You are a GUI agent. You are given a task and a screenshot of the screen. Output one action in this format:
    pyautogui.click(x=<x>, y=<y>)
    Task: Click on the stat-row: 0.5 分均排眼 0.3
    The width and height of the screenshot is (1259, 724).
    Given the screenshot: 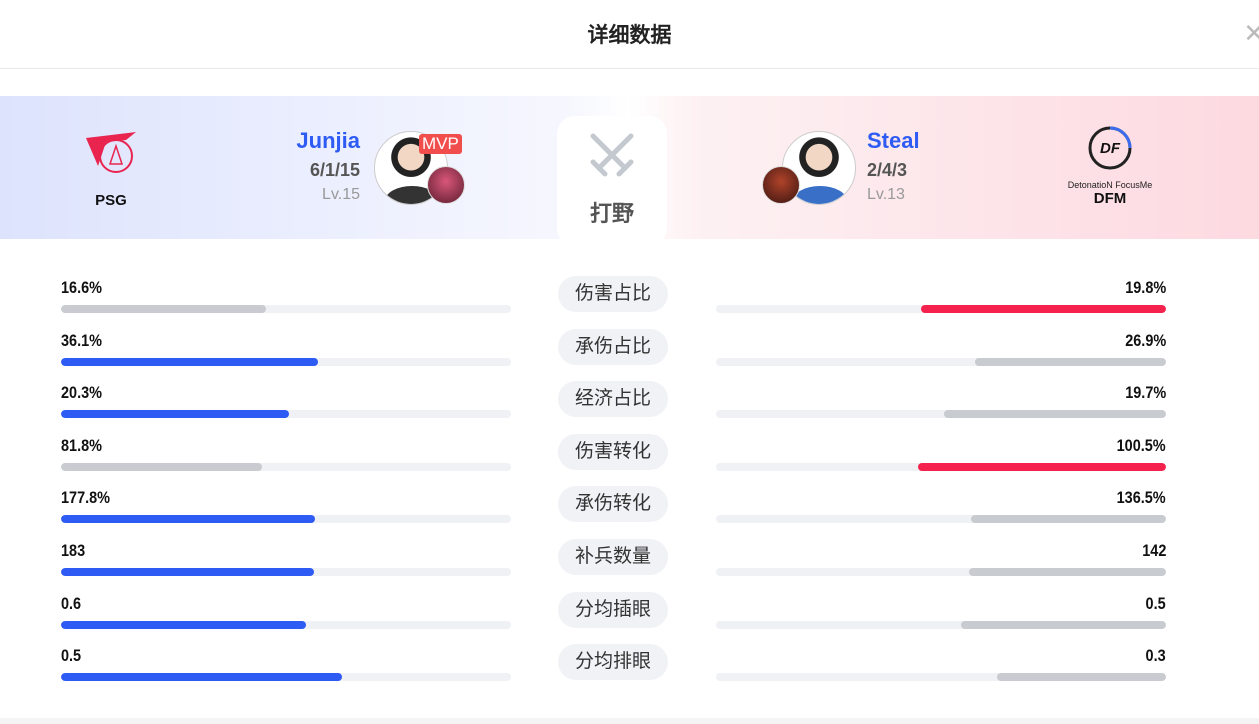 What is the action you would take?
    pyautogui.click(x=629, y=671)
    